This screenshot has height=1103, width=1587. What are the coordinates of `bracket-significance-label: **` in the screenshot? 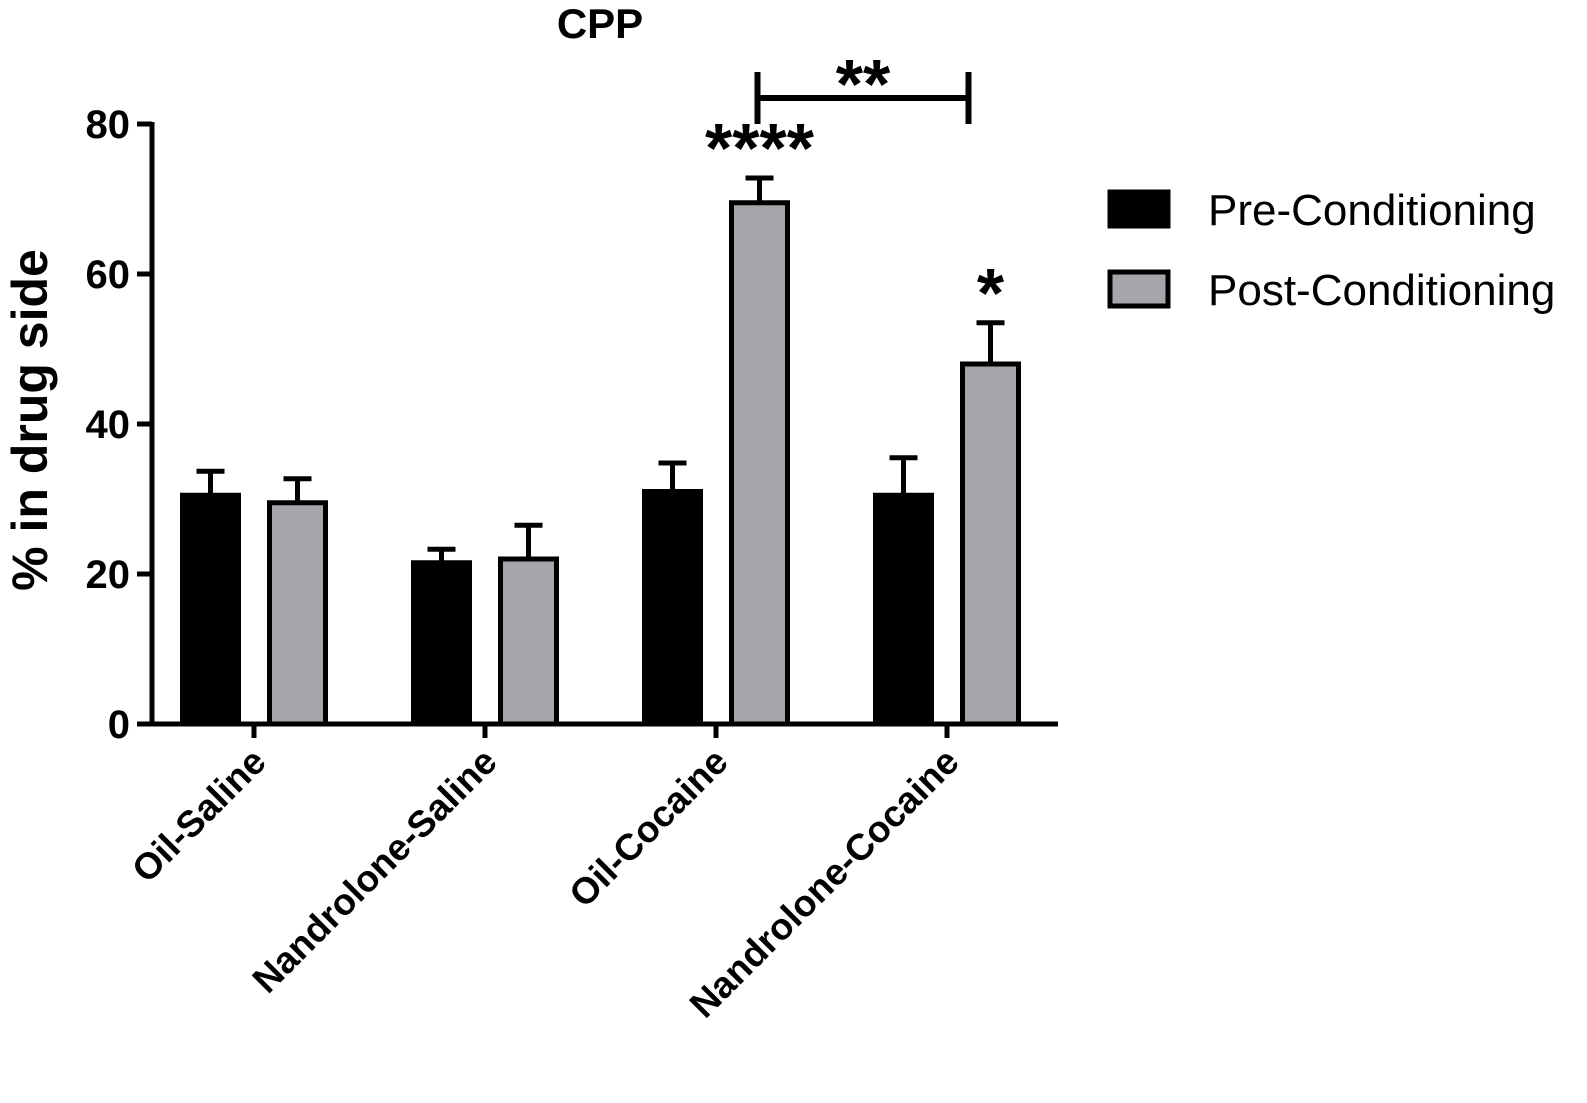 It's located at (863, 84).